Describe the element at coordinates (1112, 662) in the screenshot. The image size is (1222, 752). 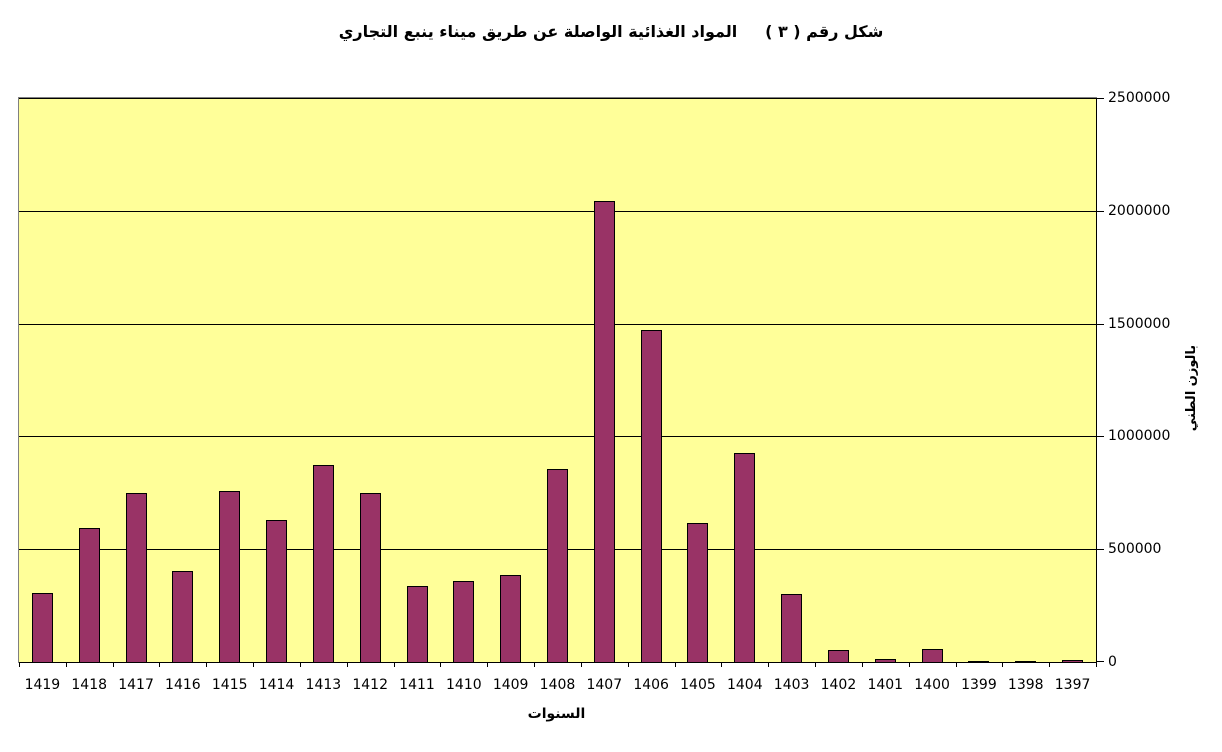
I see `y-tick-label: 0` at that location.